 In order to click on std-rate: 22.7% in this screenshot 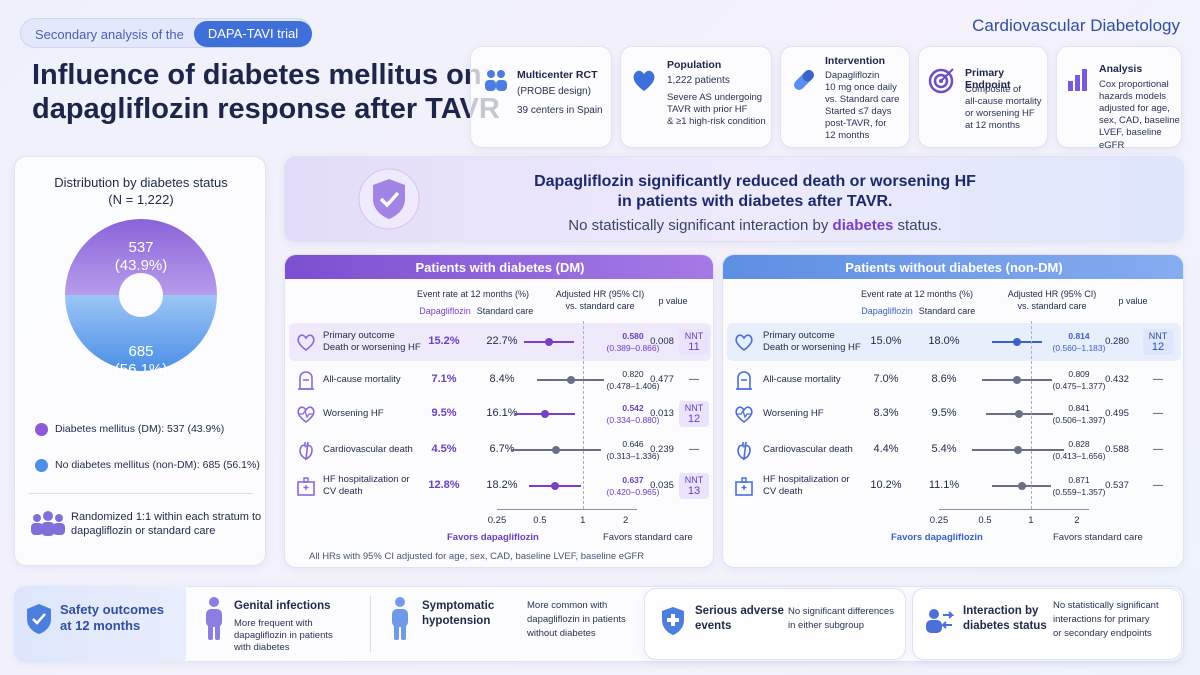, I will do `click(502, 341)`.